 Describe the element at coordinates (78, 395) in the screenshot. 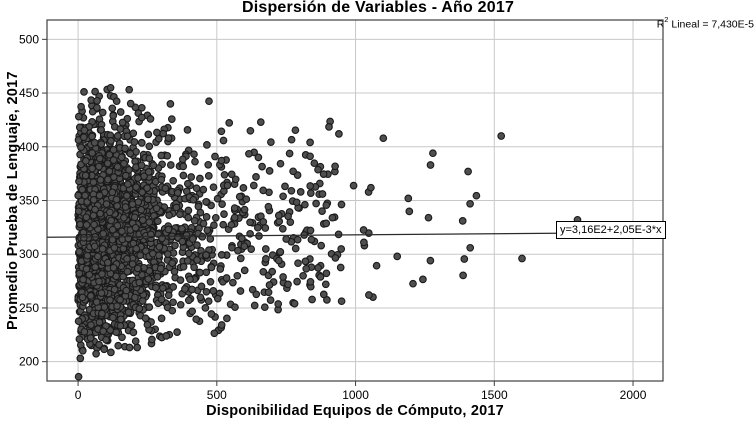

I see `svg-text: 0` at that location.